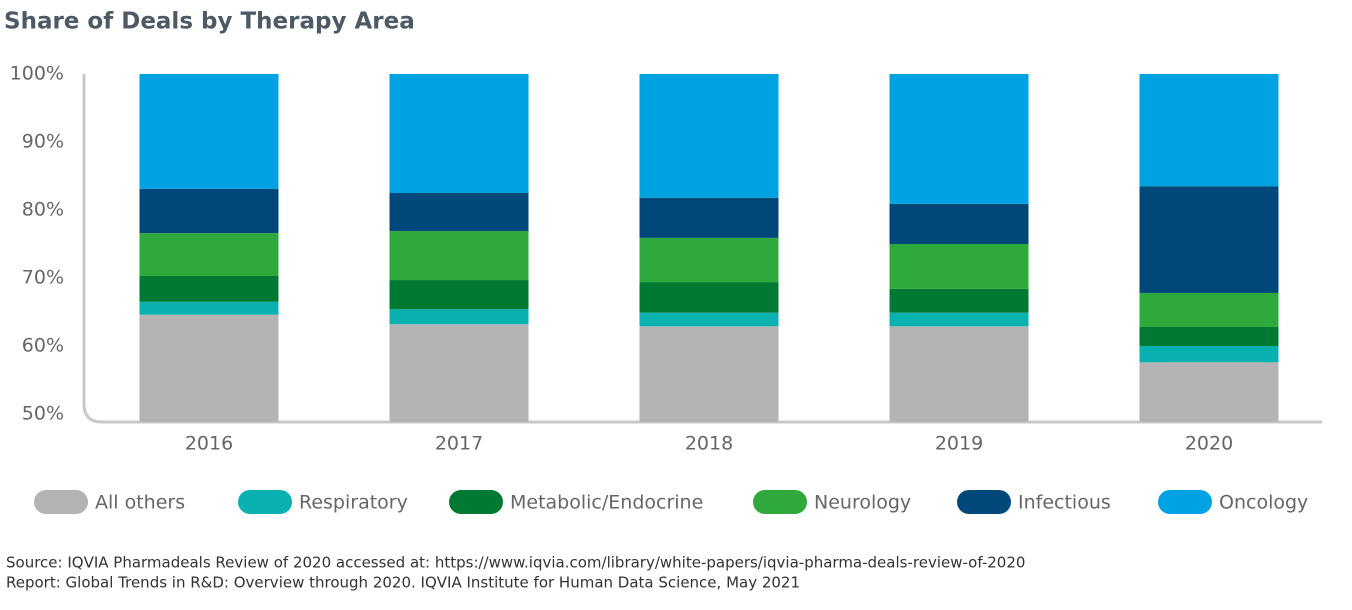  What do you see at coordinates (606, 503) in the screenshot?
I see `legend-label: Metabolic/Endocrine` at bounding box center [606, 503].